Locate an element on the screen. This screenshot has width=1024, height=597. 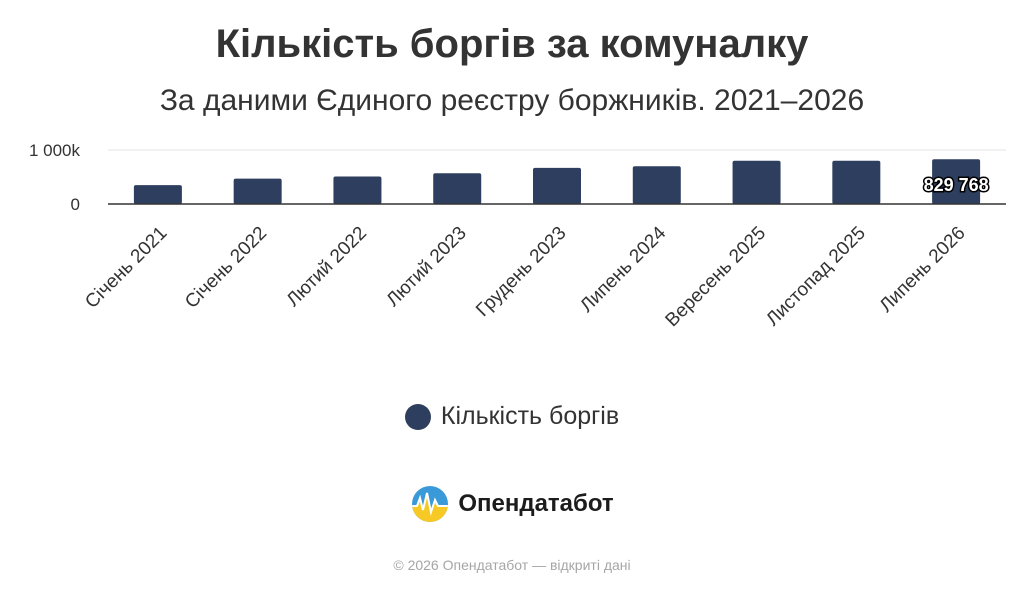
y-tick-label-0: 0 is located at coordinates (75, 204).